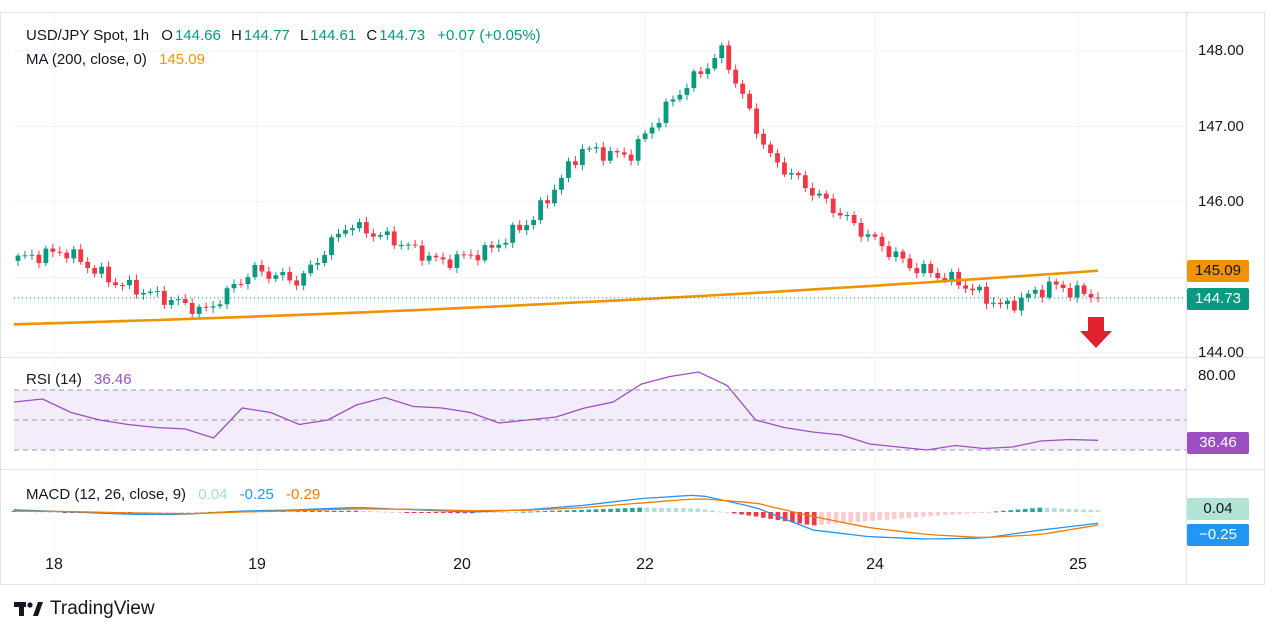 The image size is (1280, 636). What do you see at coordinates (257, 564) in the screenshot?
I see `x-tick-19: 19` at bounding box center [257, 564].